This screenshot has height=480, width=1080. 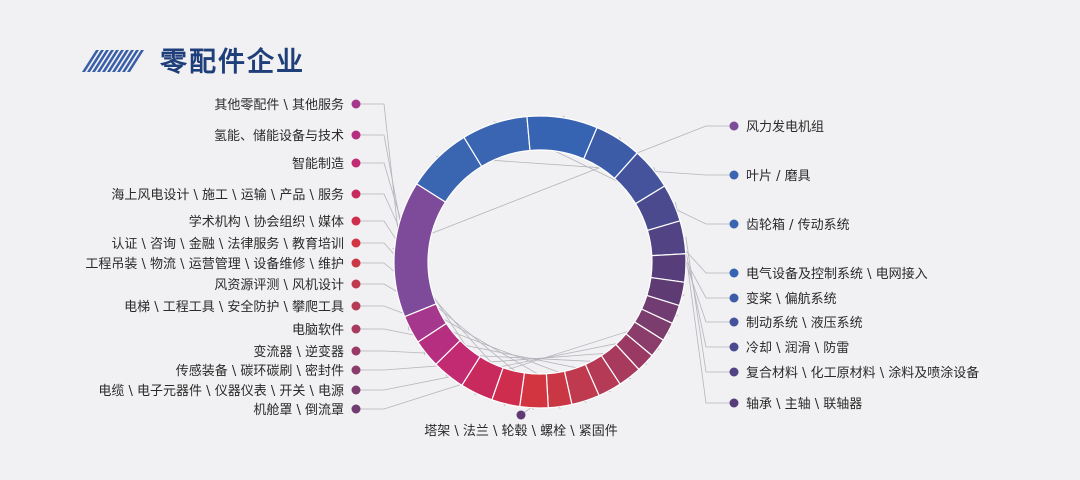 I want to click on page-title: 零配件企业, so click(x=232, y=62).